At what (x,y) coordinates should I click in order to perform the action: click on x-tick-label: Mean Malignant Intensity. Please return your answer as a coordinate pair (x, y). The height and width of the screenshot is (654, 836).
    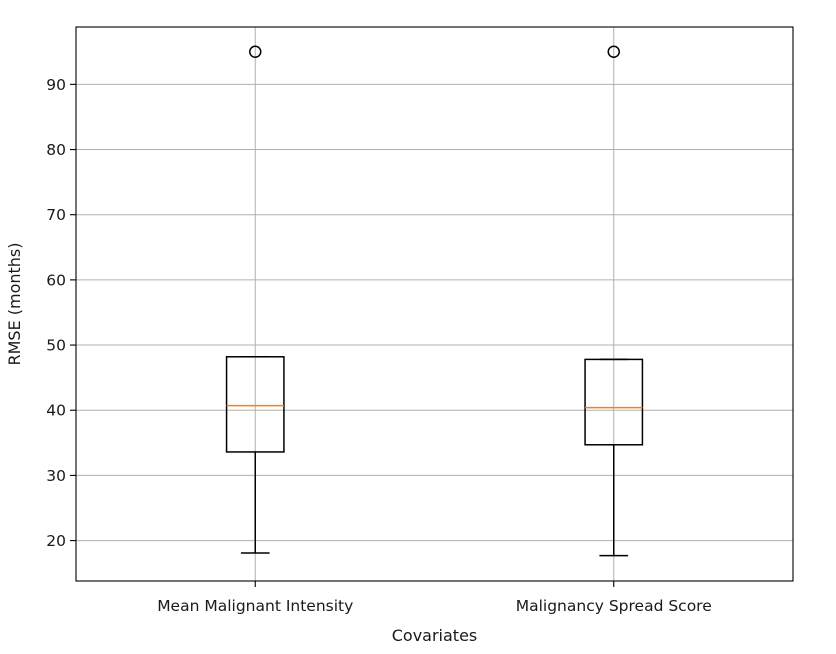
    Looking at the image, I should click on (255, 606).